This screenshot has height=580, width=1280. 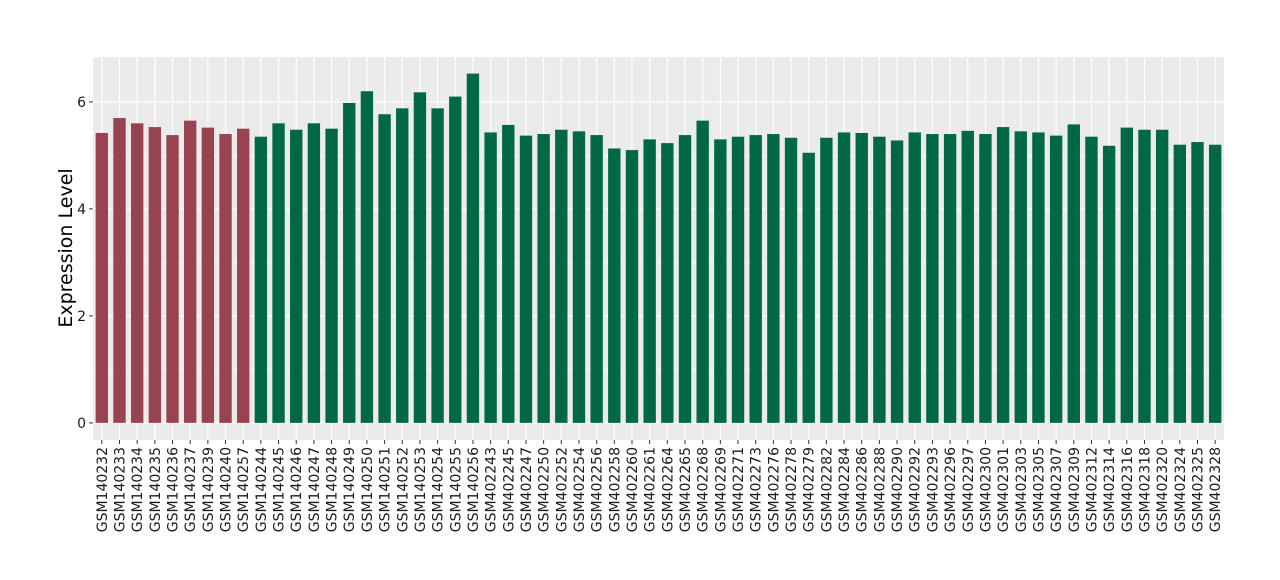 I want to click on bar-GSM402328, so click(x=1215, y=283).